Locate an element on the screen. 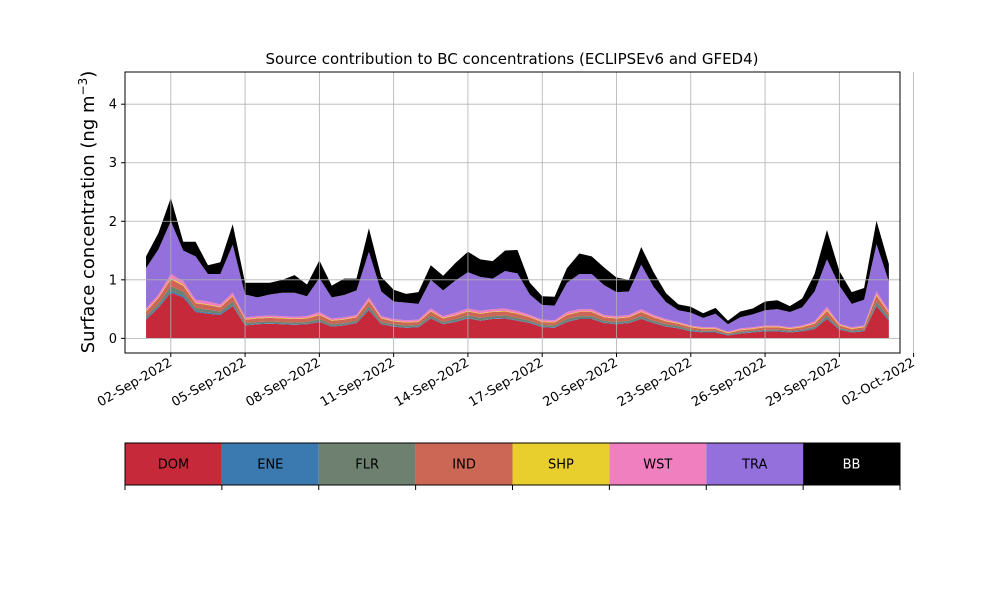 This screenshot has height=600, width=1000. y-tick-label: 2 is located at coordinates (113, 222).